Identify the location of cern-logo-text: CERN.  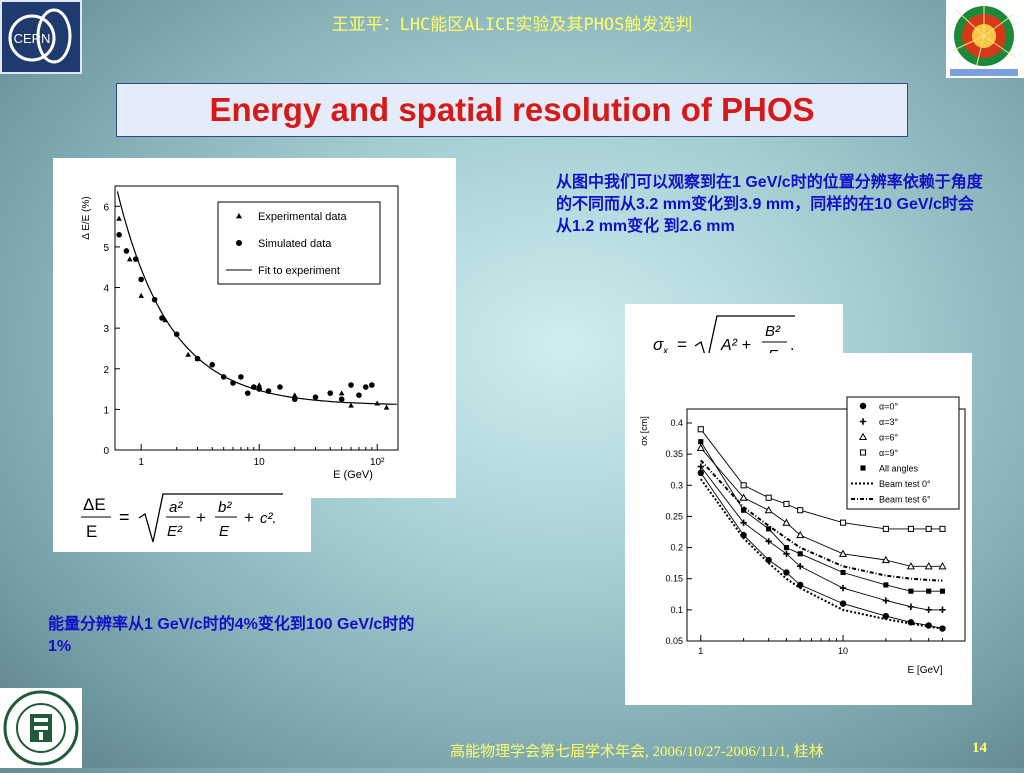
(32, 38).